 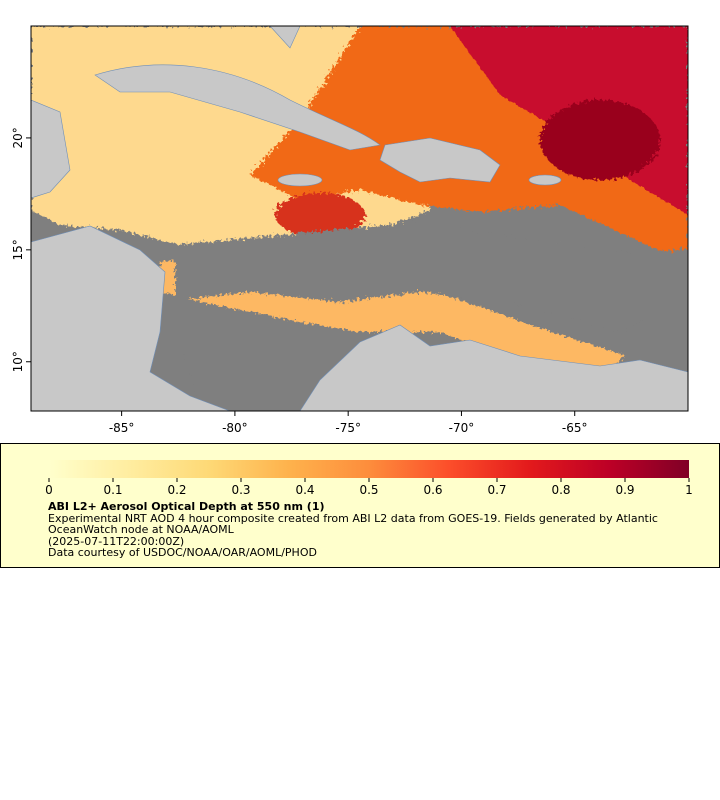 I want to click on y-tick-label: 10°, so click(x=18, y=361).